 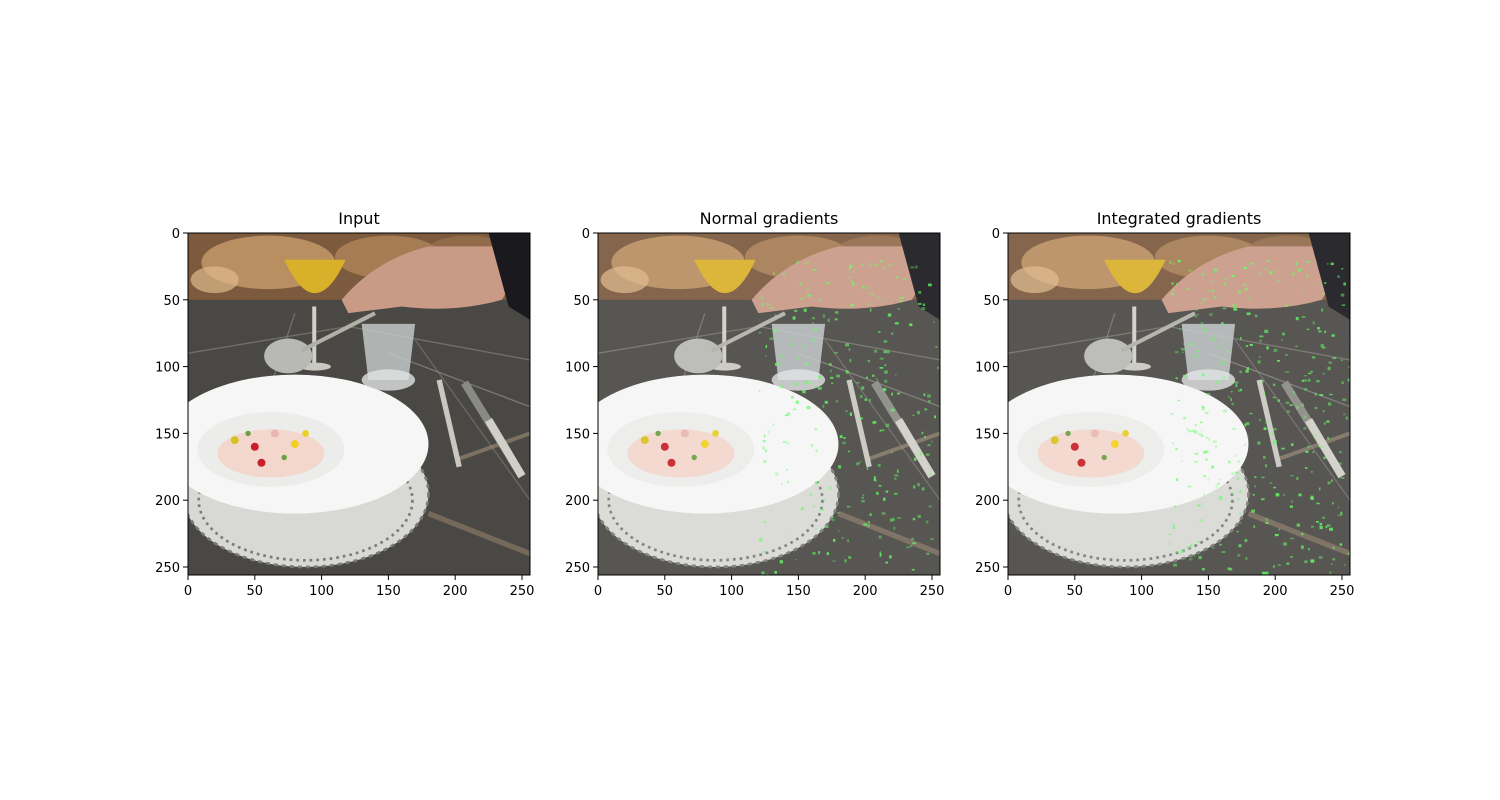 What do you see at coordinates (1275, 591) in the screenshot?
I see `x-tick-label: 200` at bounding box center [1275, 591].